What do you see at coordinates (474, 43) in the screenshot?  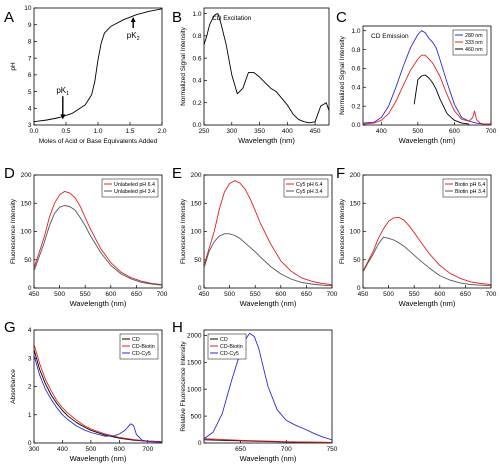 I see `legend-entry: 333 nm` at bounding box center [474, 43].